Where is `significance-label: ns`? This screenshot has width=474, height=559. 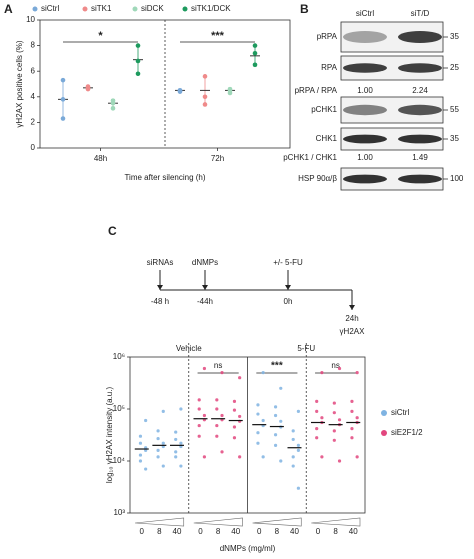
significance-label: ns is located at coordinates (335, 365).